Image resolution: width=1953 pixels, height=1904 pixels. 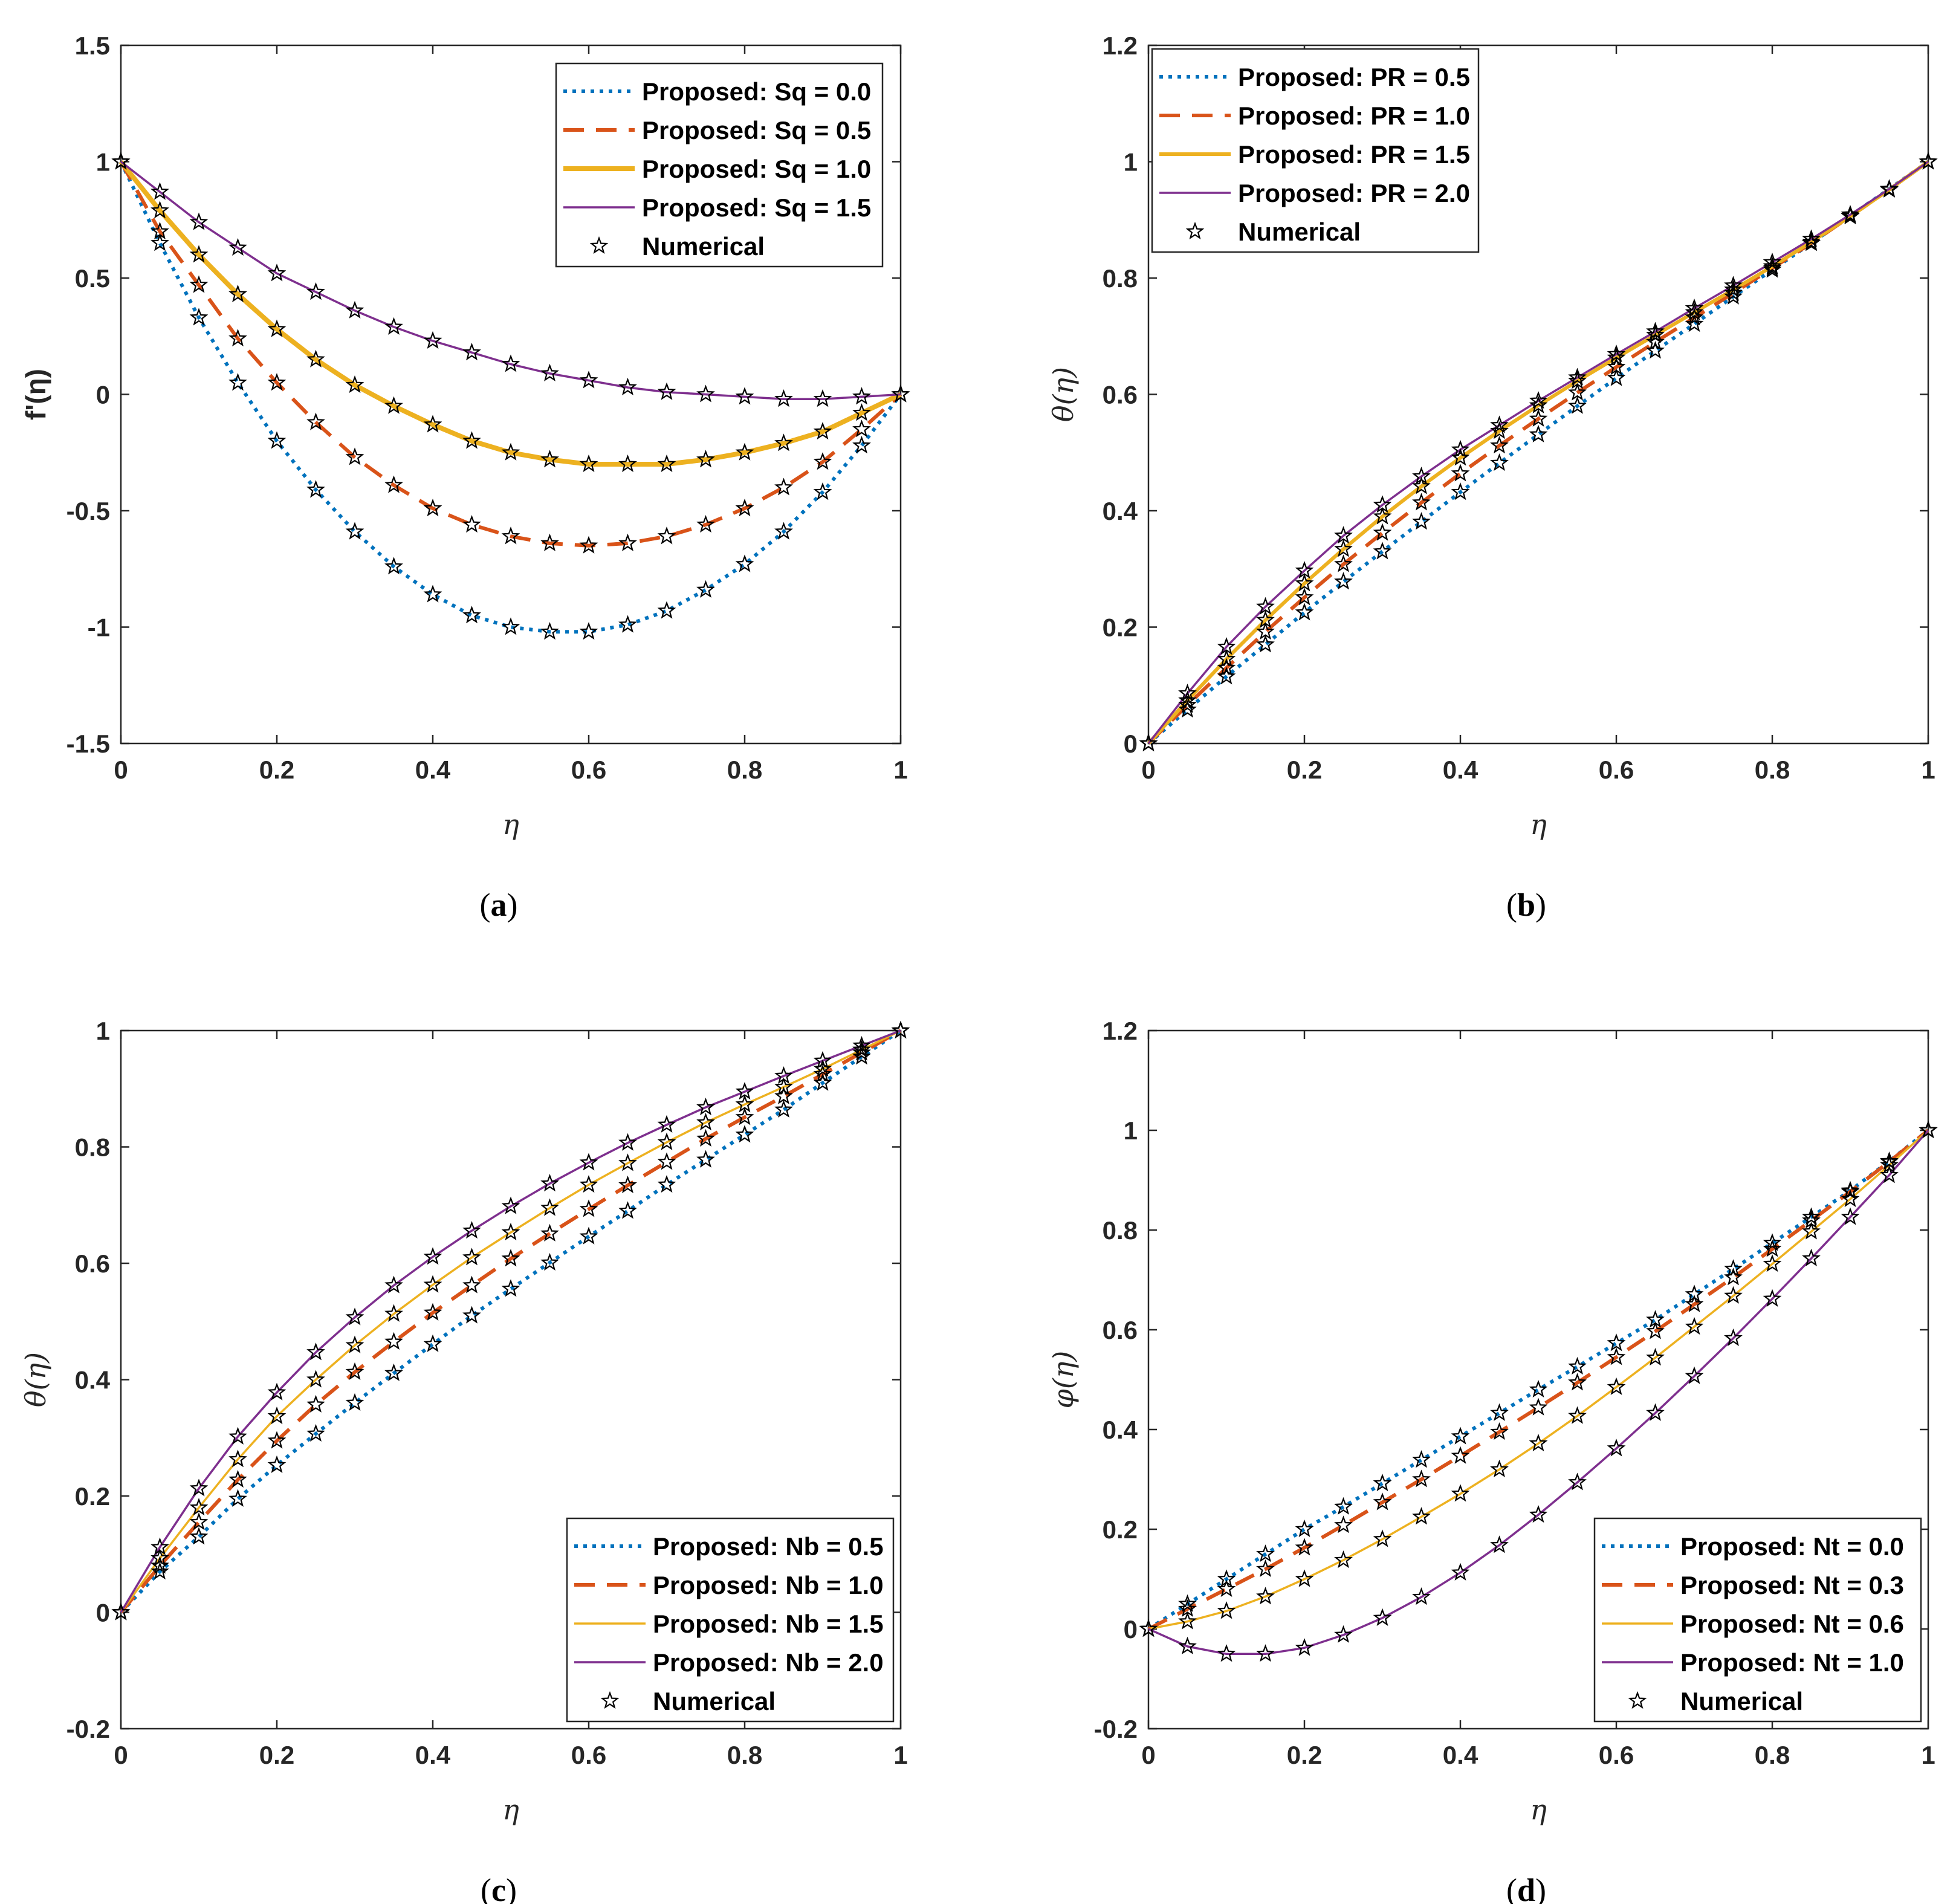 I want to click on legend-box, so click(x=731, y=1620).